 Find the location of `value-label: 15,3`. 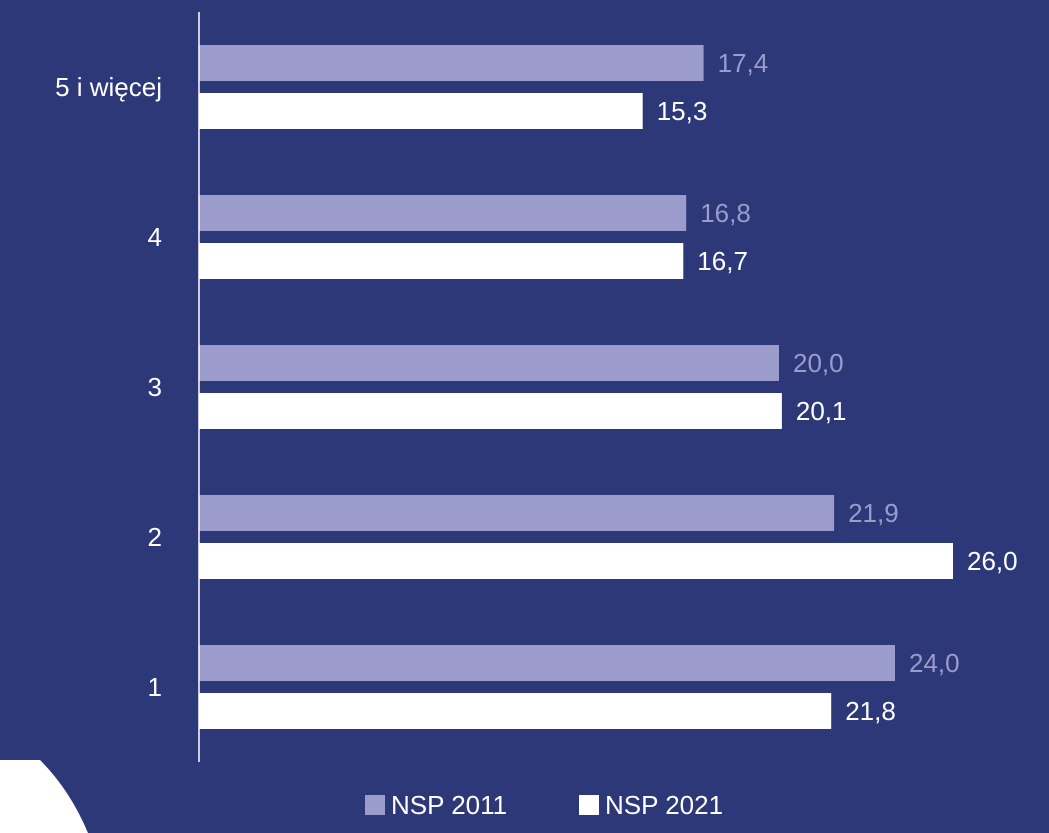

value-label: 15,3 is located at coordinates (682, 111).